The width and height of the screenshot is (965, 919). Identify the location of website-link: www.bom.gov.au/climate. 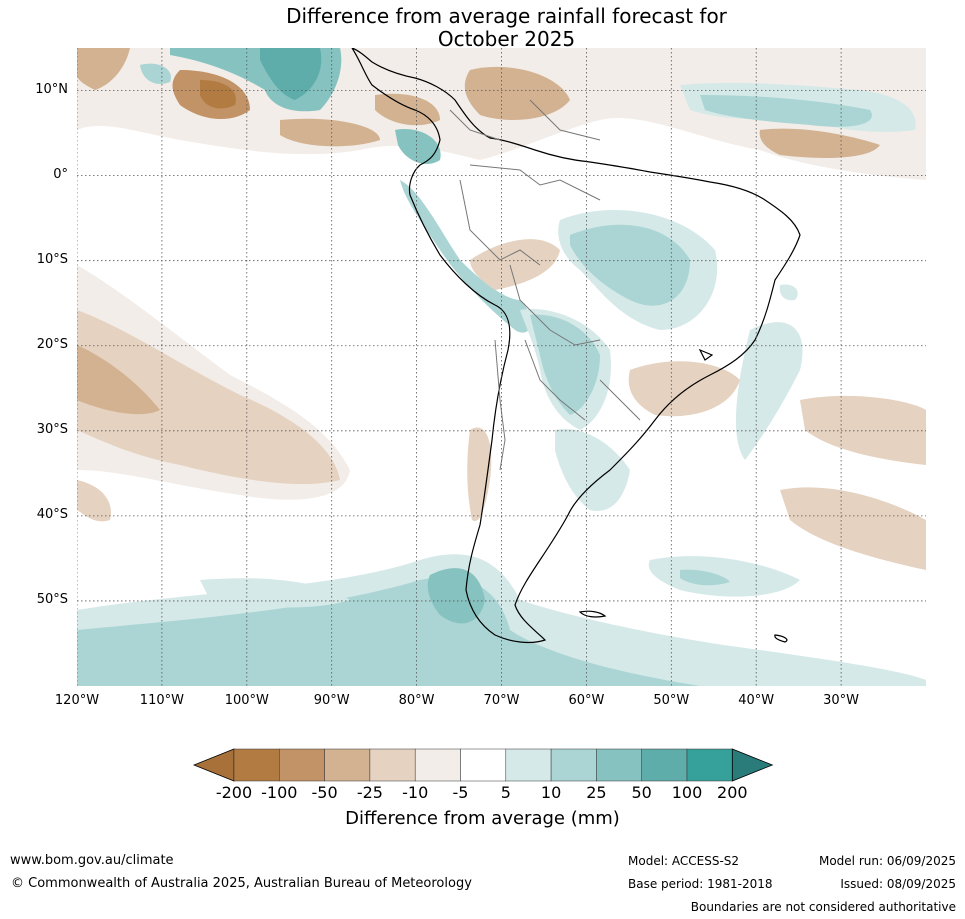
(92, 860).